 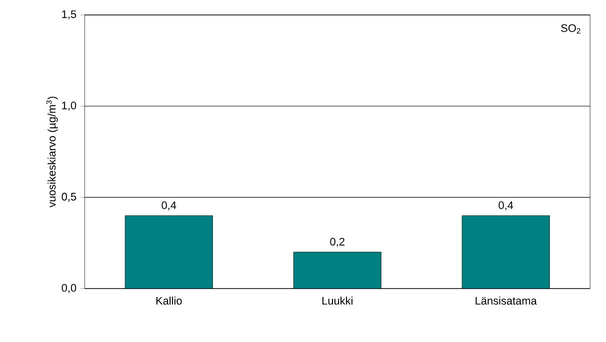 I want to click on y-axis-title: vuosikeskiarvo (µg/m$^{3}$), so click(x=52, y=152).